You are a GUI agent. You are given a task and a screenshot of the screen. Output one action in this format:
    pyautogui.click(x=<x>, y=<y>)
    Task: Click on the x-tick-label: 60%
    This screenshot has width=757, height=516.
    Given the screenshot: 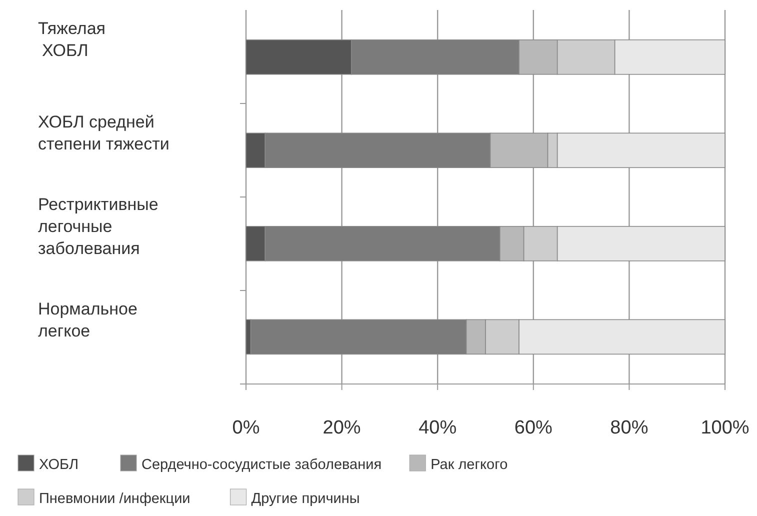 What is the action you would take?
    pyautogui.click(x=533, y=427)
    